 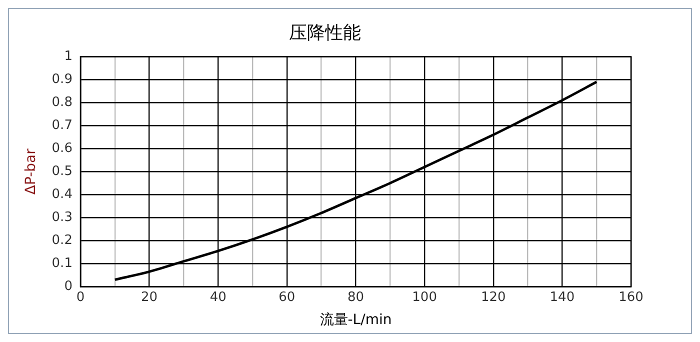 I want to click on y-tick-label: 0, so click(x=68, y=286).